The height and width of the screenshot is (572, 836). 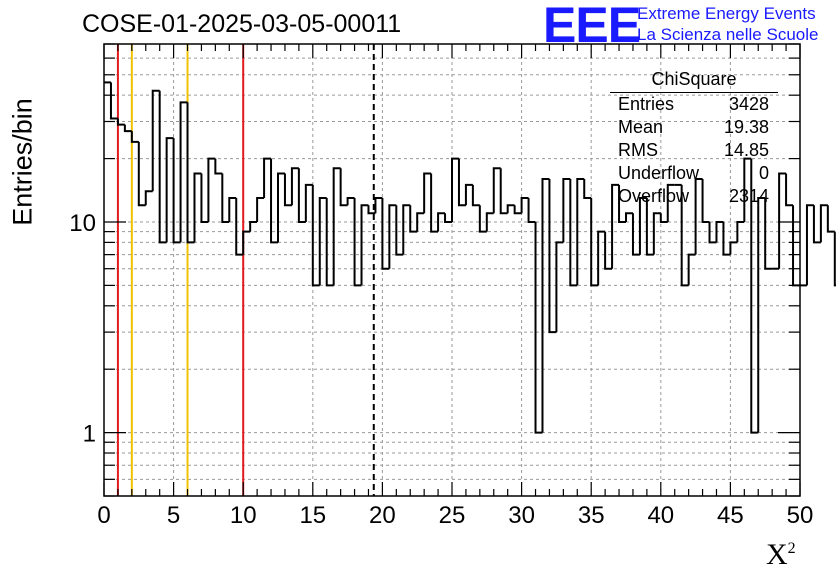 I want to click on x-tick-label: 45, so click(x=730, y=515).